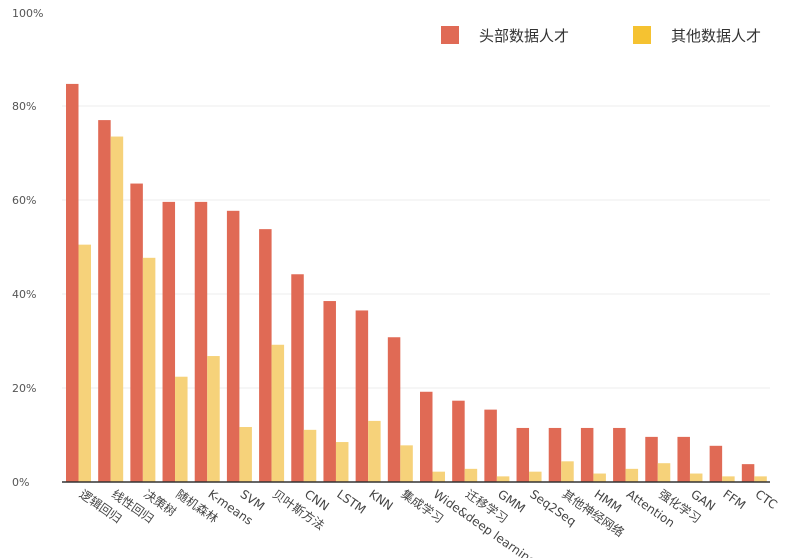 This screenshot has height=558, width=799. I want to click on x-category-label: LSTM, so click(351, 502).